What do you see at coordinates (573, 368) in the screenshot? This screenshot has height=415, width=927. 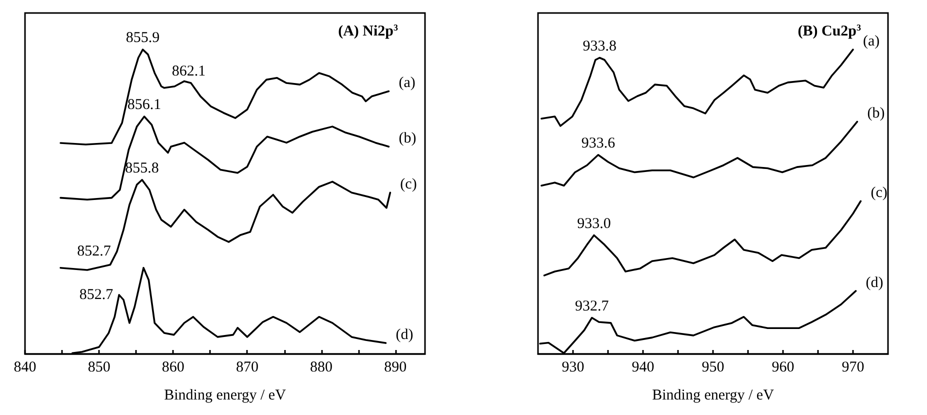 I see `x-tick-label: 930` at bounding box center [573, 368].